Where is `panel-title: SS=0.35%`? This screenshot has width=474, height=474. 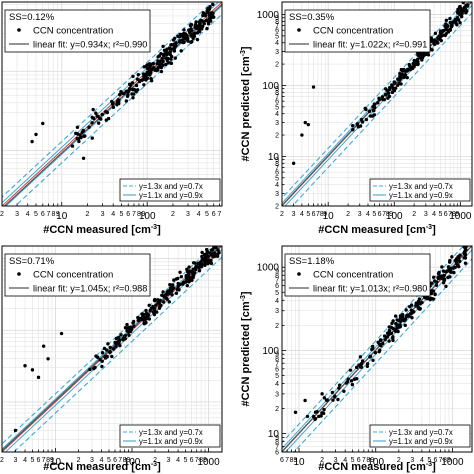 panel-title: SS=0.35% is located at coordinates (312, 17).